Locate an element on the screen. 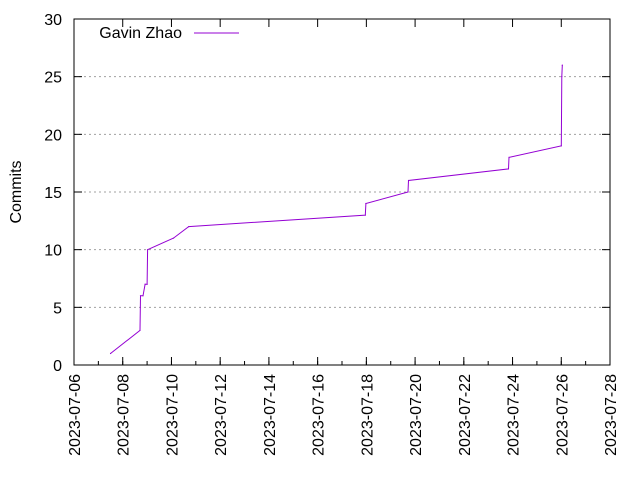 This screenshot has height=480, width=640. x-tick-label: 2023-07-22 is located at coordinates (465, 415).